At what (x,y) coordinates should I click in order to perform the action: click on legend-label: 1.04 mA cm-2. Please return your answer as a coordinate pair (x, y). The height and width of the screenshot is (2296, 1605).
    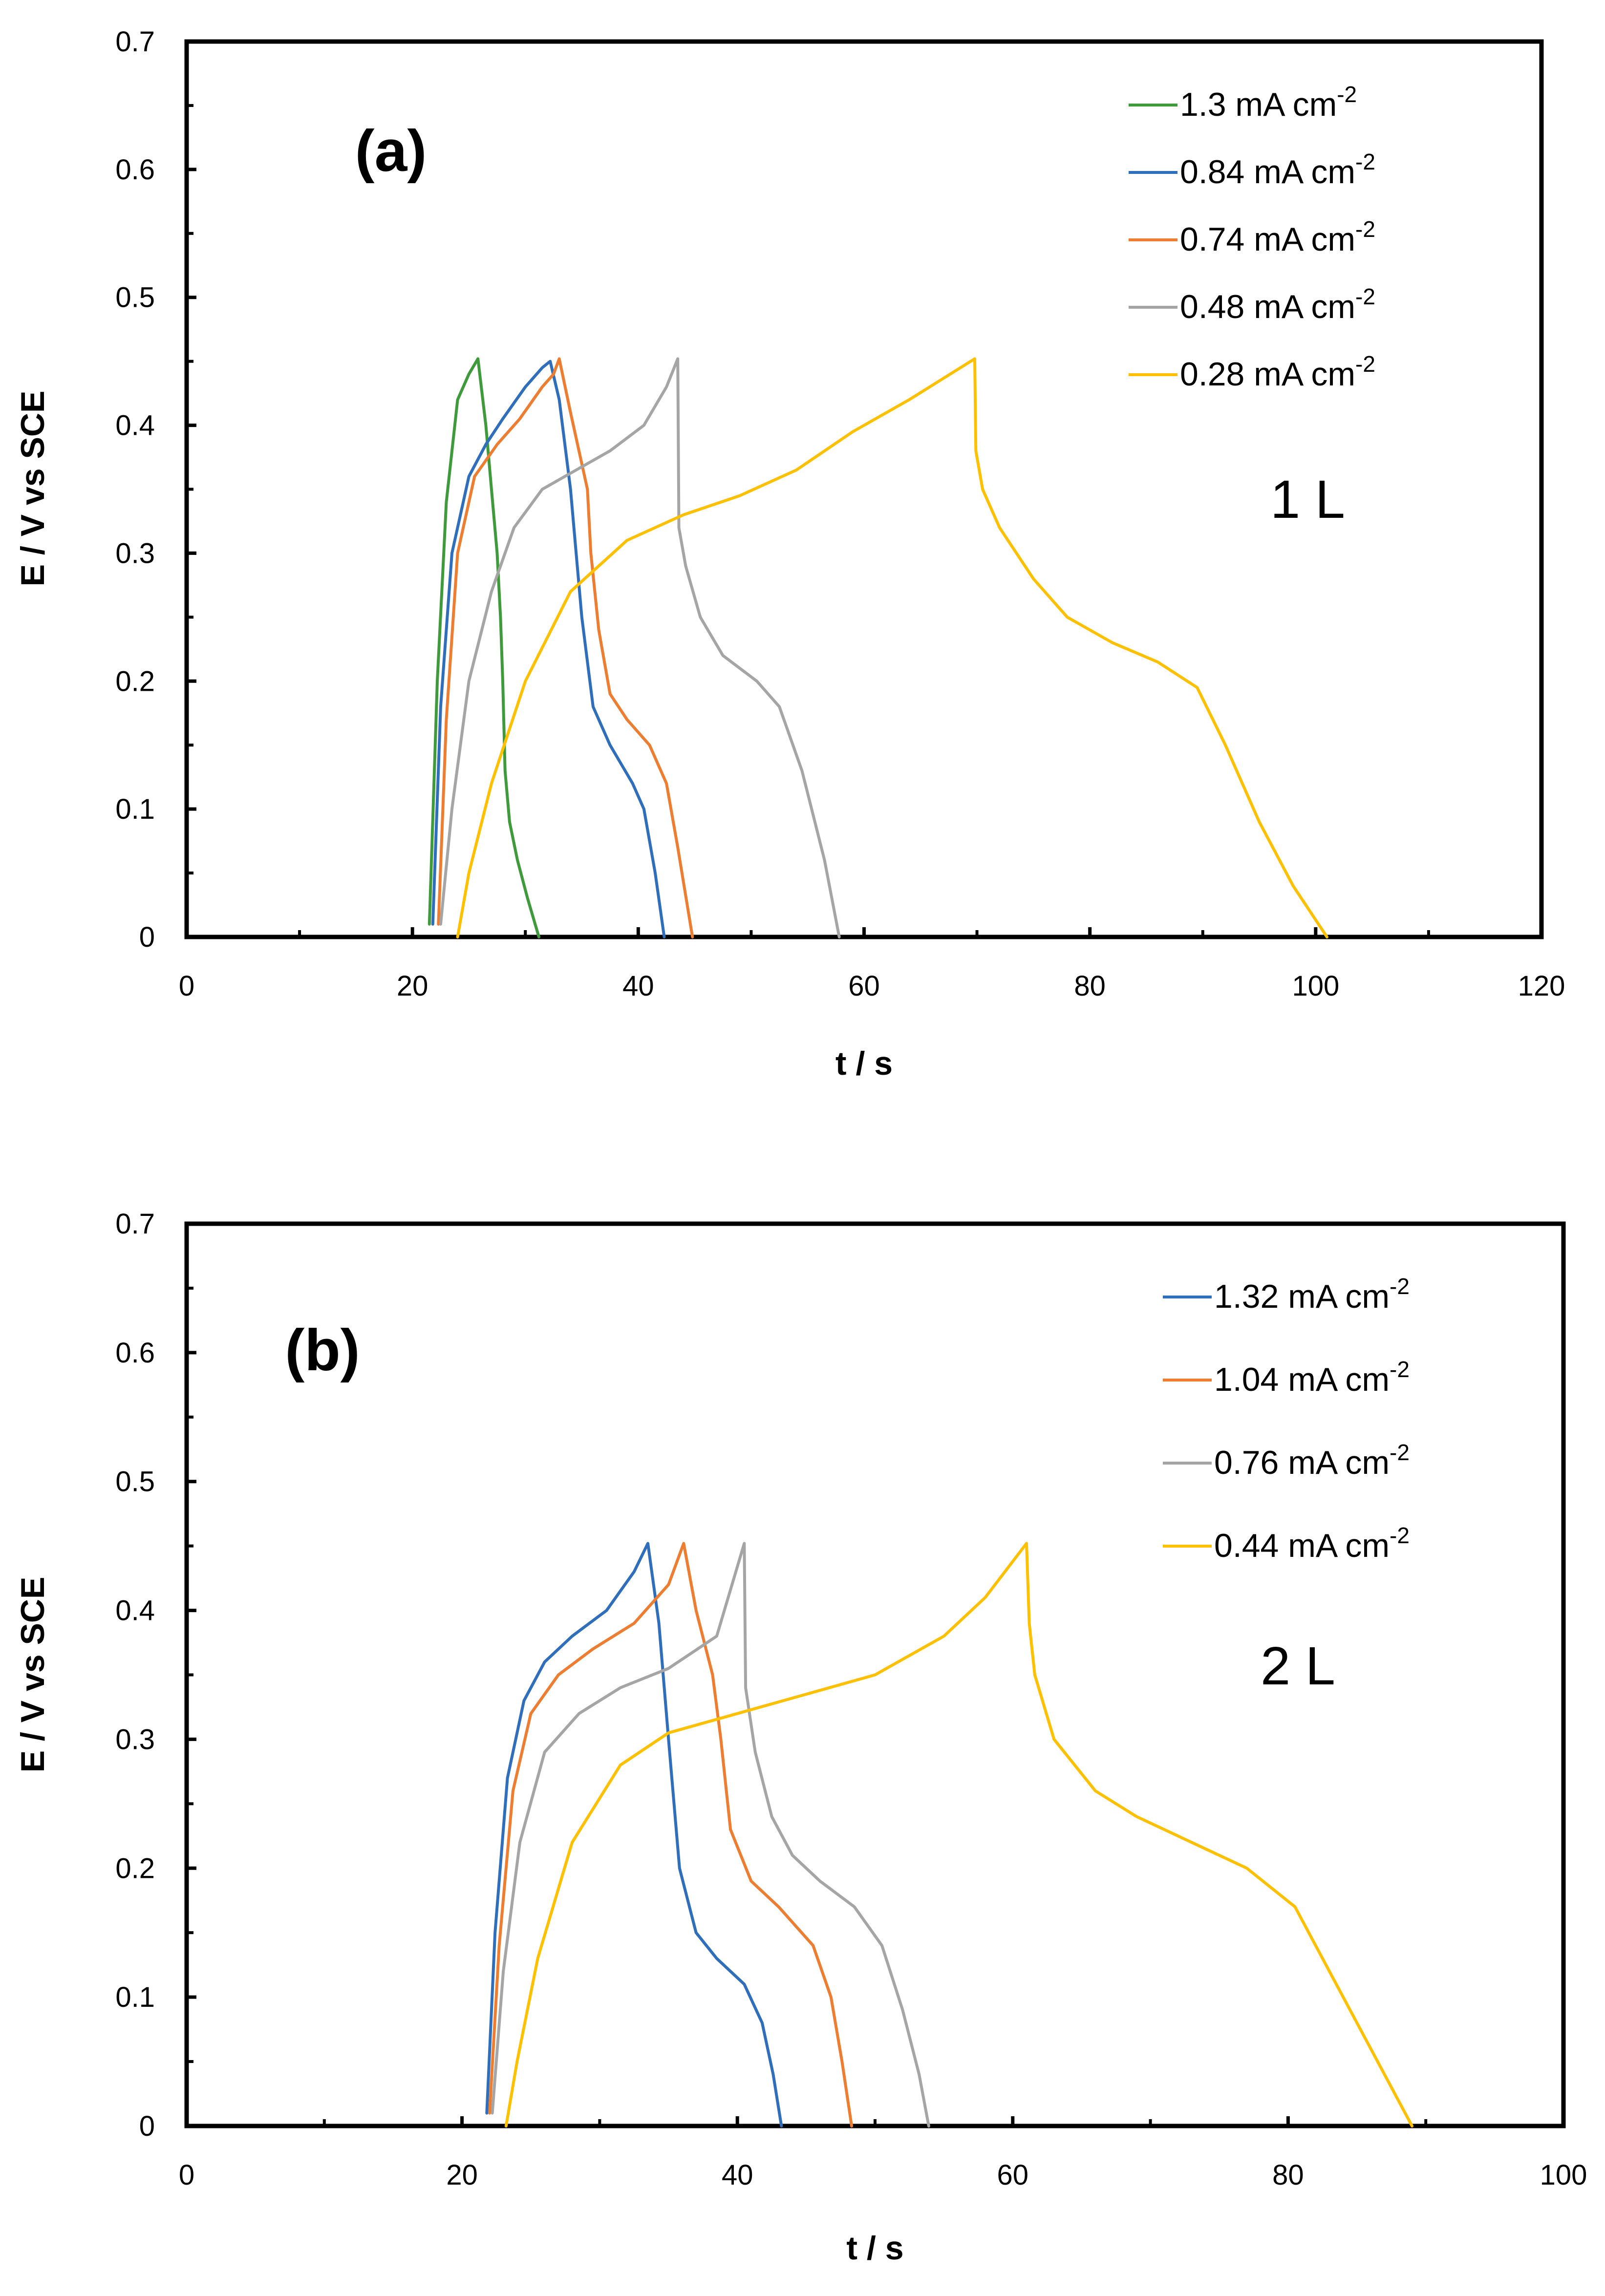
    Looking at the image, I should click on (1312, 1378).